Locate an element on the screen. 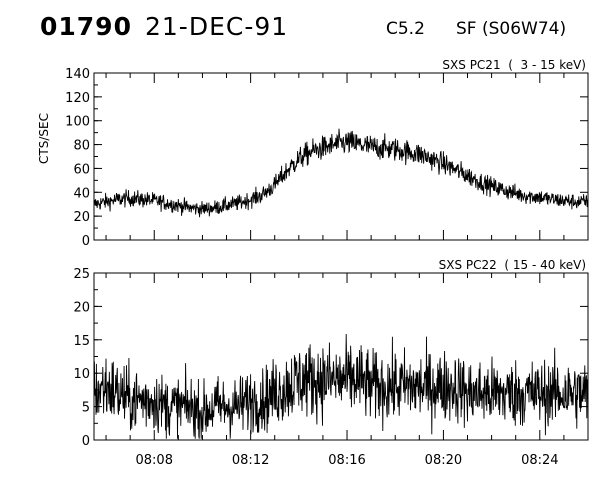 This screenshot has height=480, width=600. y-tick-label: 25 is located at coordinates (81, 274).